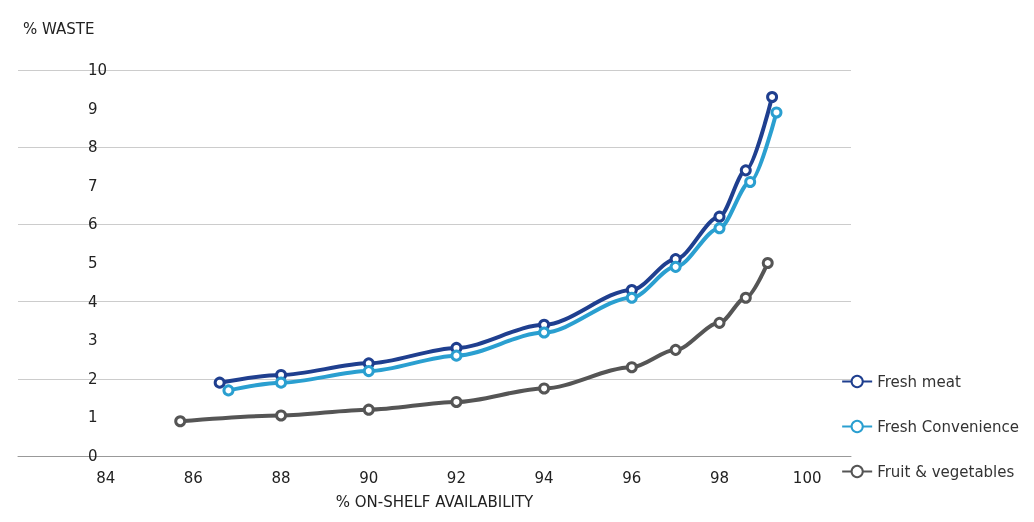 The image size is (1034, 522). Describe the element at coordinates (719, 477) in the screenshot. I see `x-tick-label: 98` at that location.